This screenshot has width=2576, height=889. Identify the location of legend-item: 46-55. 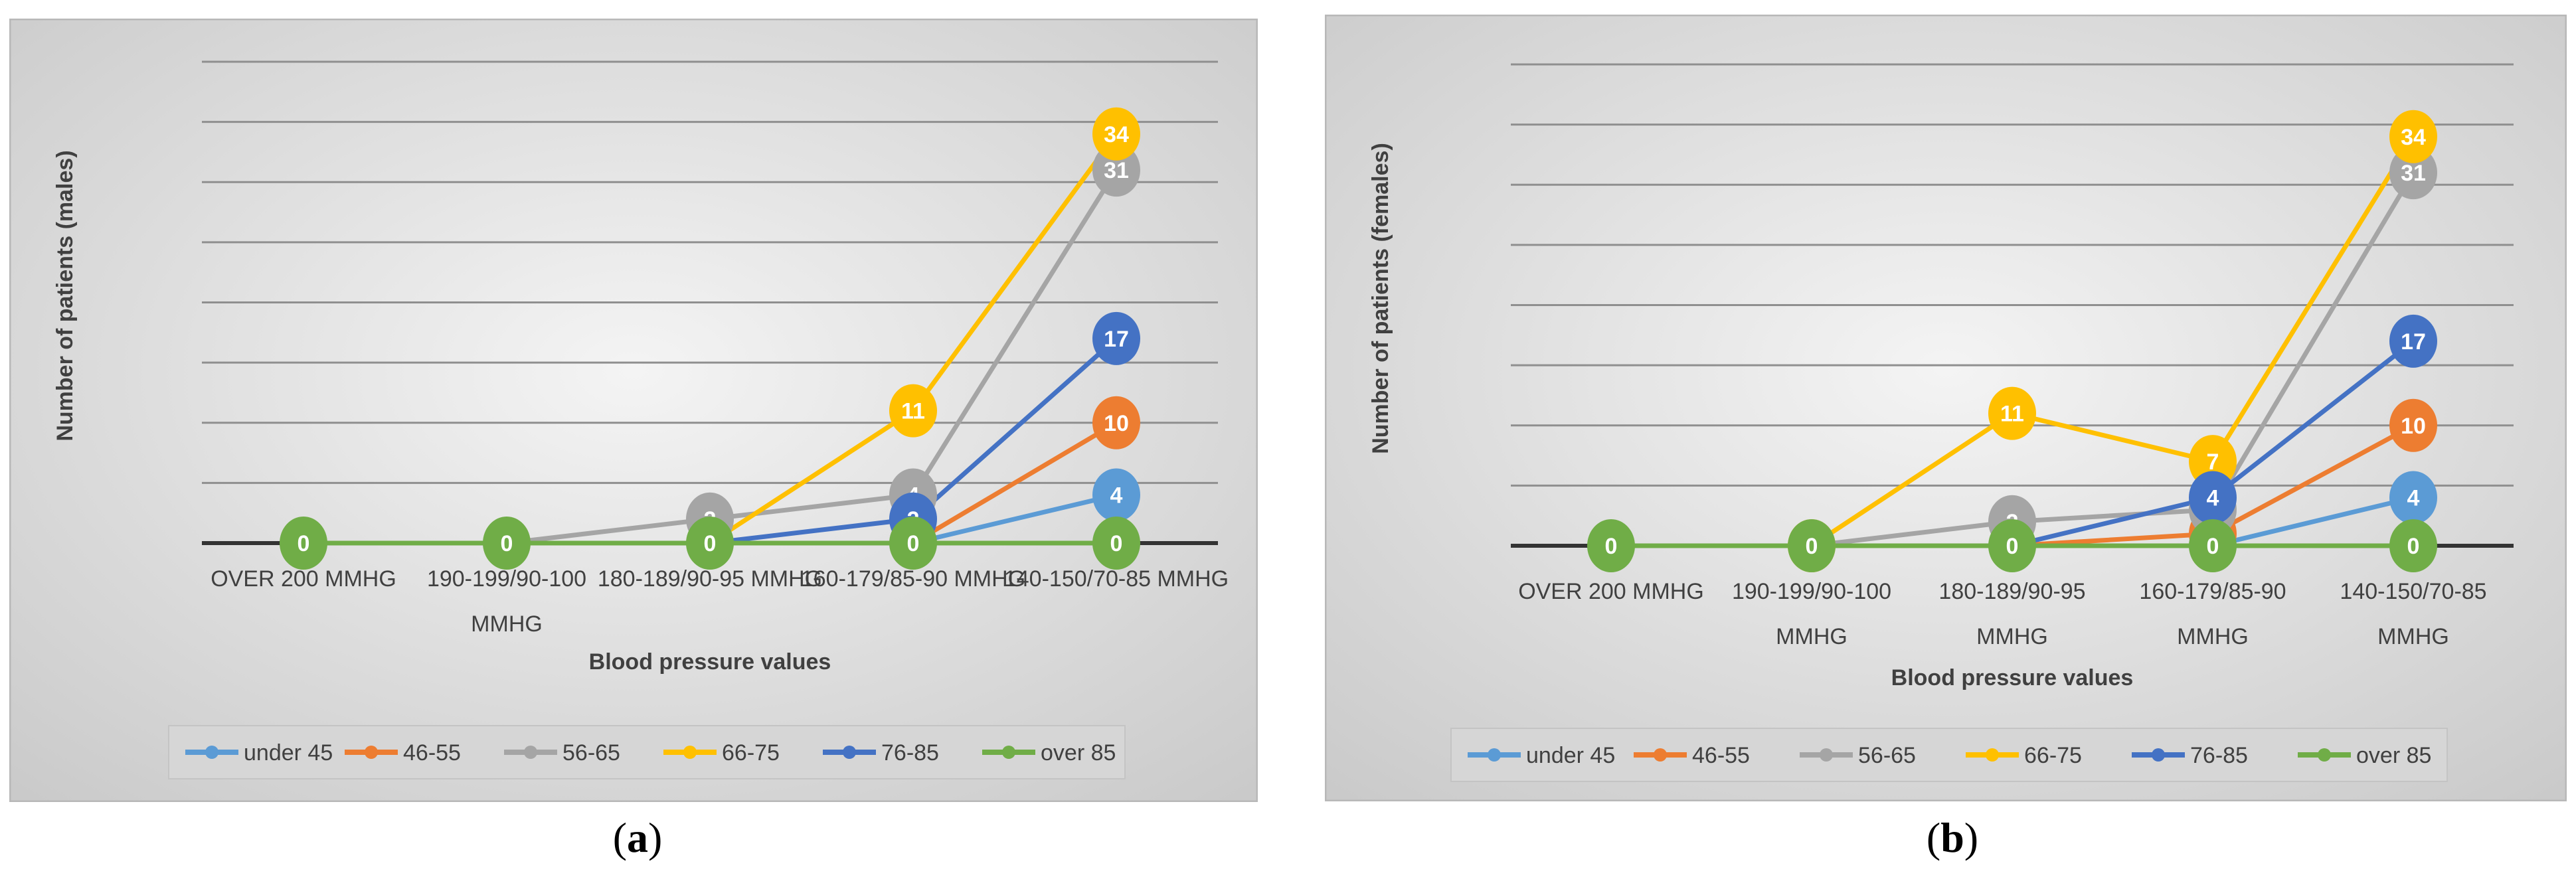
(1692, 755).